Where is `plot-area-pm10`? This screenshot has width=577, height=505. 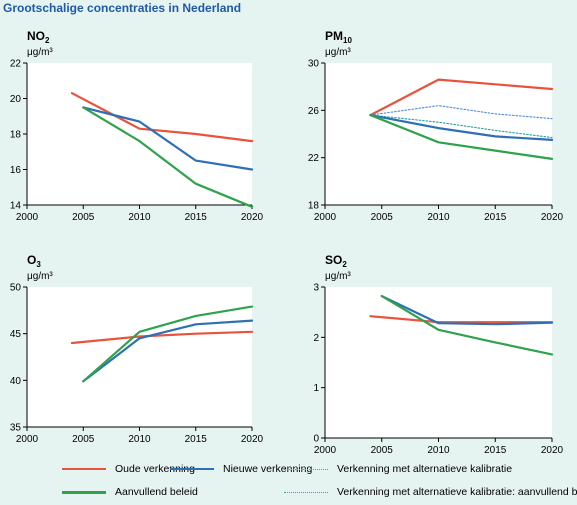
plot-area-pm10 is located at coordinates (438, 134).